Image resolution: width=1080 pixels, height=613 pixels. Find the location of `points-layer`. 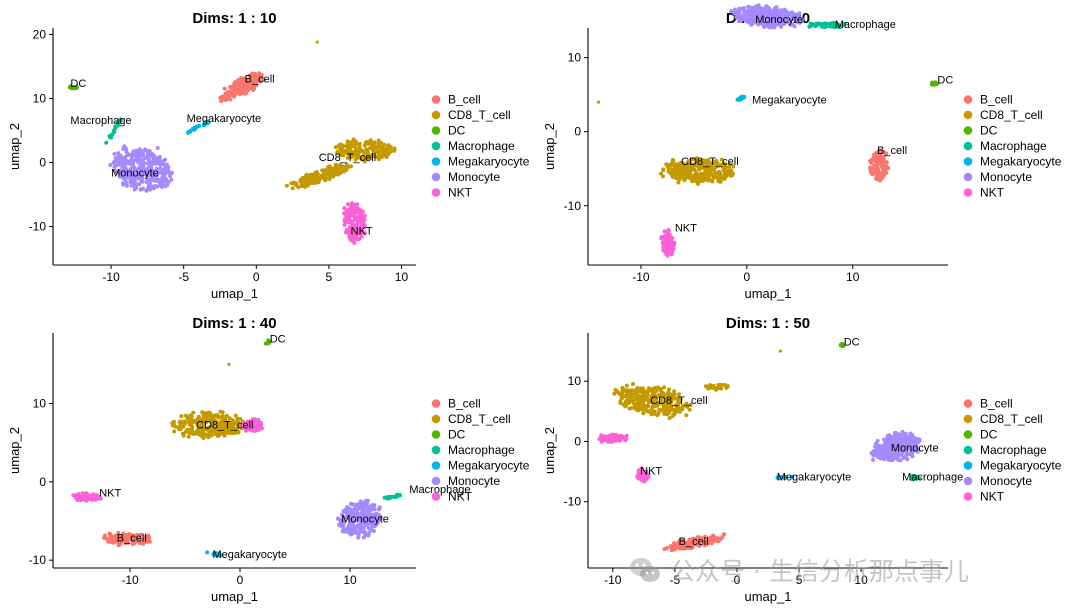

points-layer is located at coordinates (236, 448).